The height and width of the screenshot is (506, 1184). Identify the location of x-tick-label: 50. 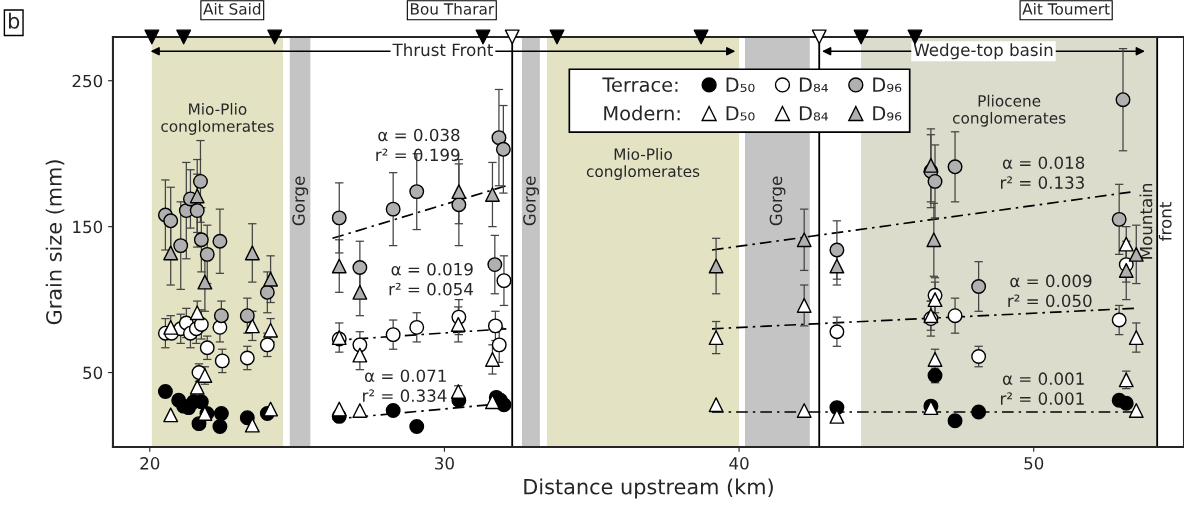
(1034, 463).